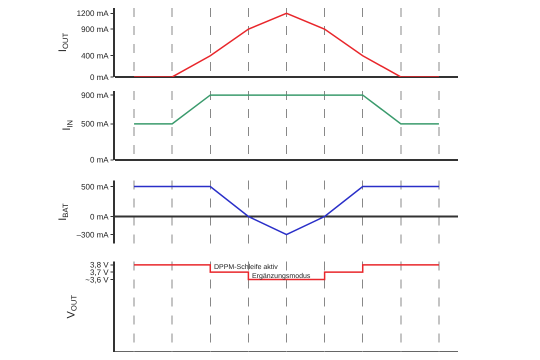 Image resolution: width=540 pixels, height=360 pixels. I want to click on y-tick-label: 3,8 V, so click(100, 265).